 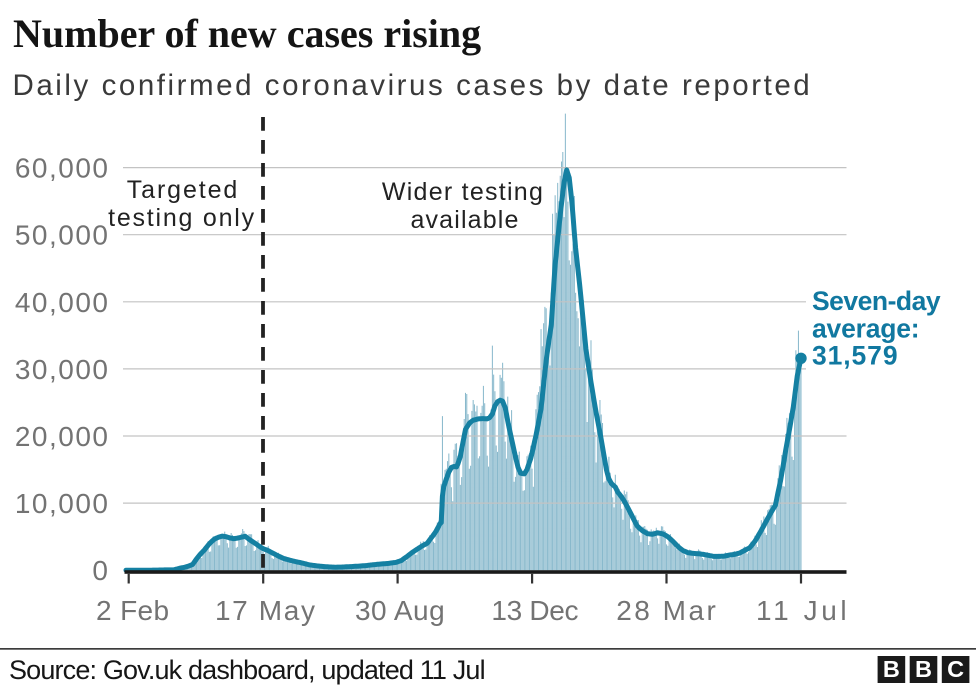 I want to click on svg-text: 60,000, so click(x=62, y=168).